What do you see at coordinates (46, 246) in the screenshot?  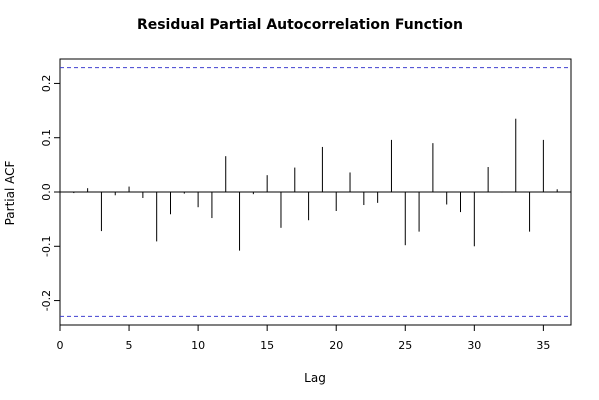 I see `y-tick-label: -0.1` at bounding box center [46, 246].